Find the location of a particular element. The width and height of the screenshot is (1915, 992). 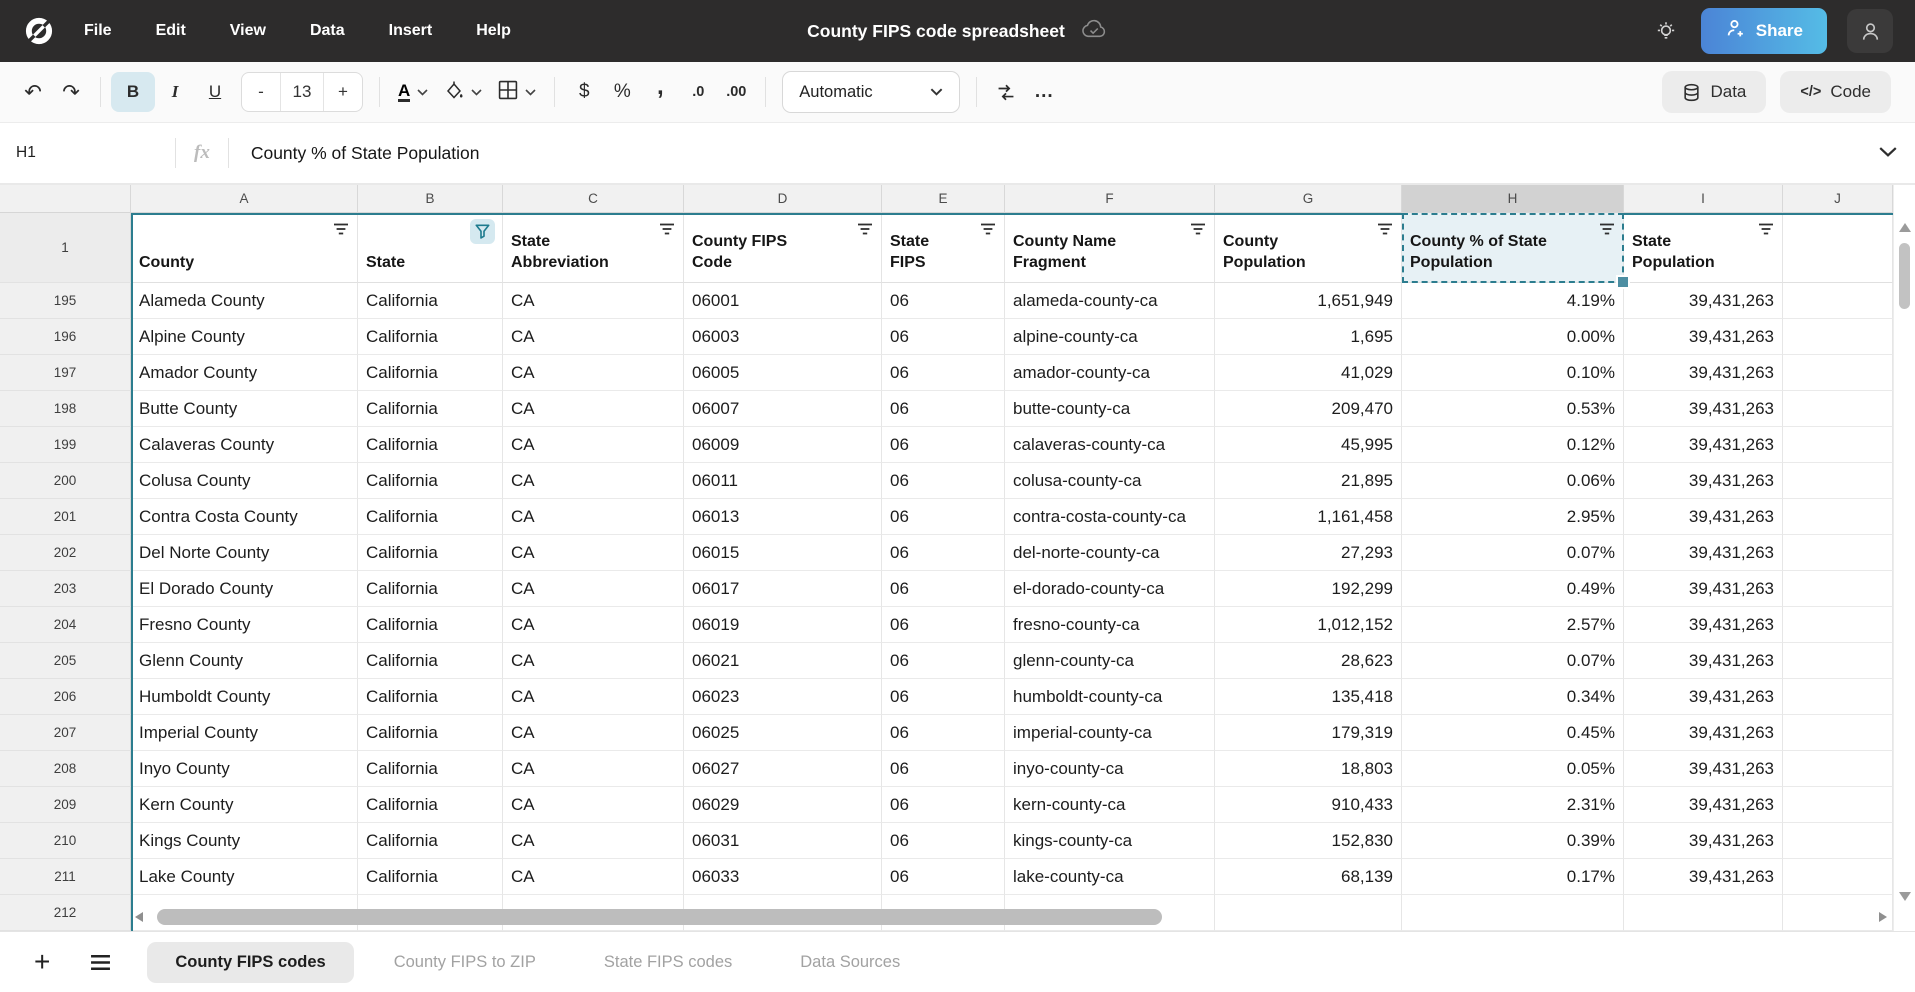

column-header-E: E is located at coordinates (943, 199).